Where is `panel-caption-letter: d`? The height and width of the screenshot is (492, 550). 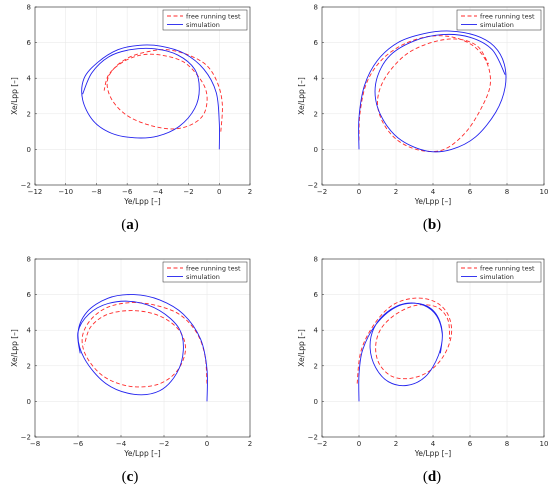
panel-caption-letter: d is located at coordinates (432, 477).